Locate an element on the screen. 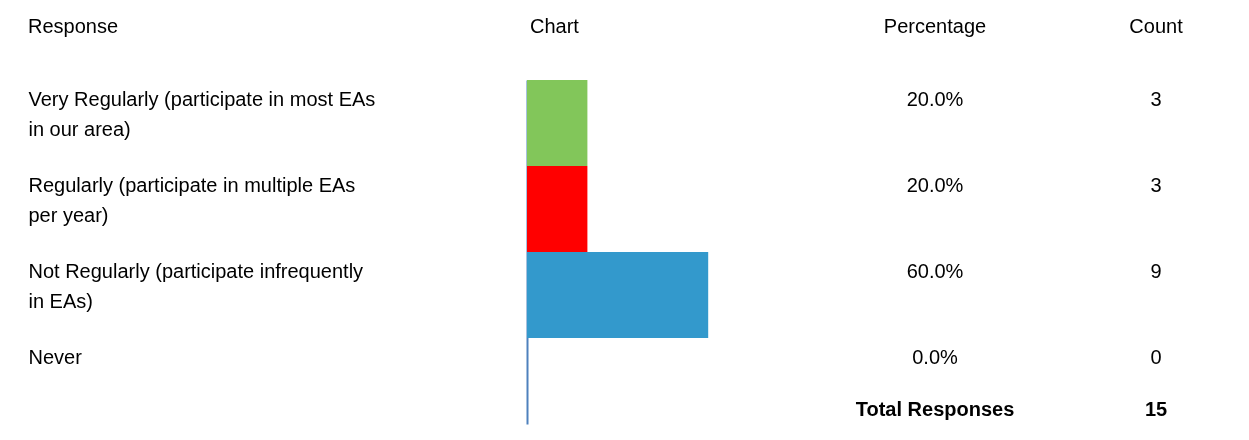 This screenshot has width=1249, height=440. data-label: 0.0% is located at coordinates (935, 357).